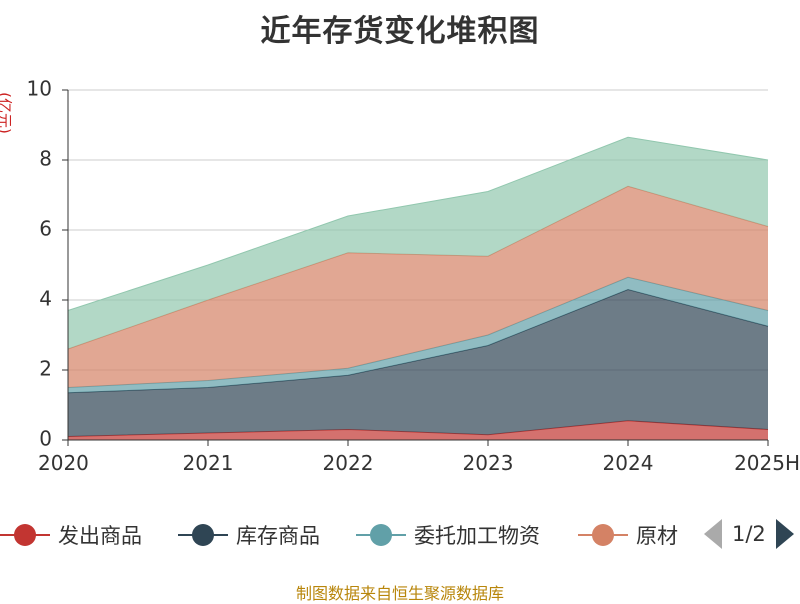 The width and height of the screenshot is (800, 604). I want to click on legend-pager: 1/2, so click(747, 534).